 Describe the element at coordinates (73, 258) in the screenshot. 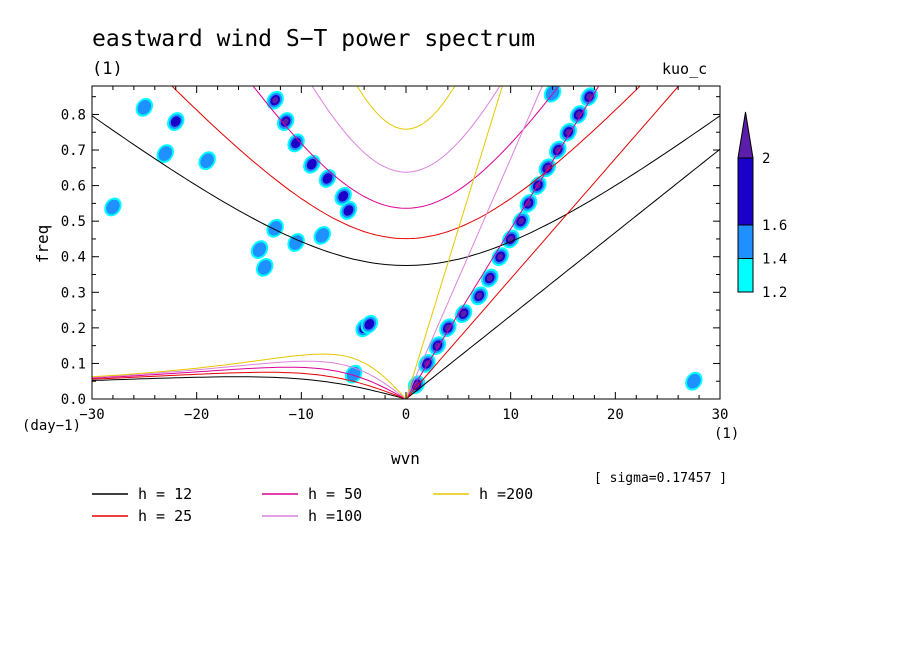

I see `y-tick-label: 0.4` at that location.